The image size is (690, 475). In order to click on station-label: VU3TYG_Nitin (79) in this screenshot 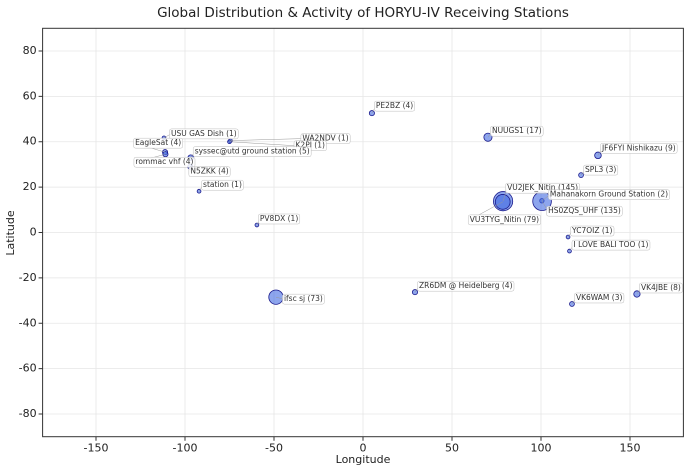, I will do `click(504, 219)`.